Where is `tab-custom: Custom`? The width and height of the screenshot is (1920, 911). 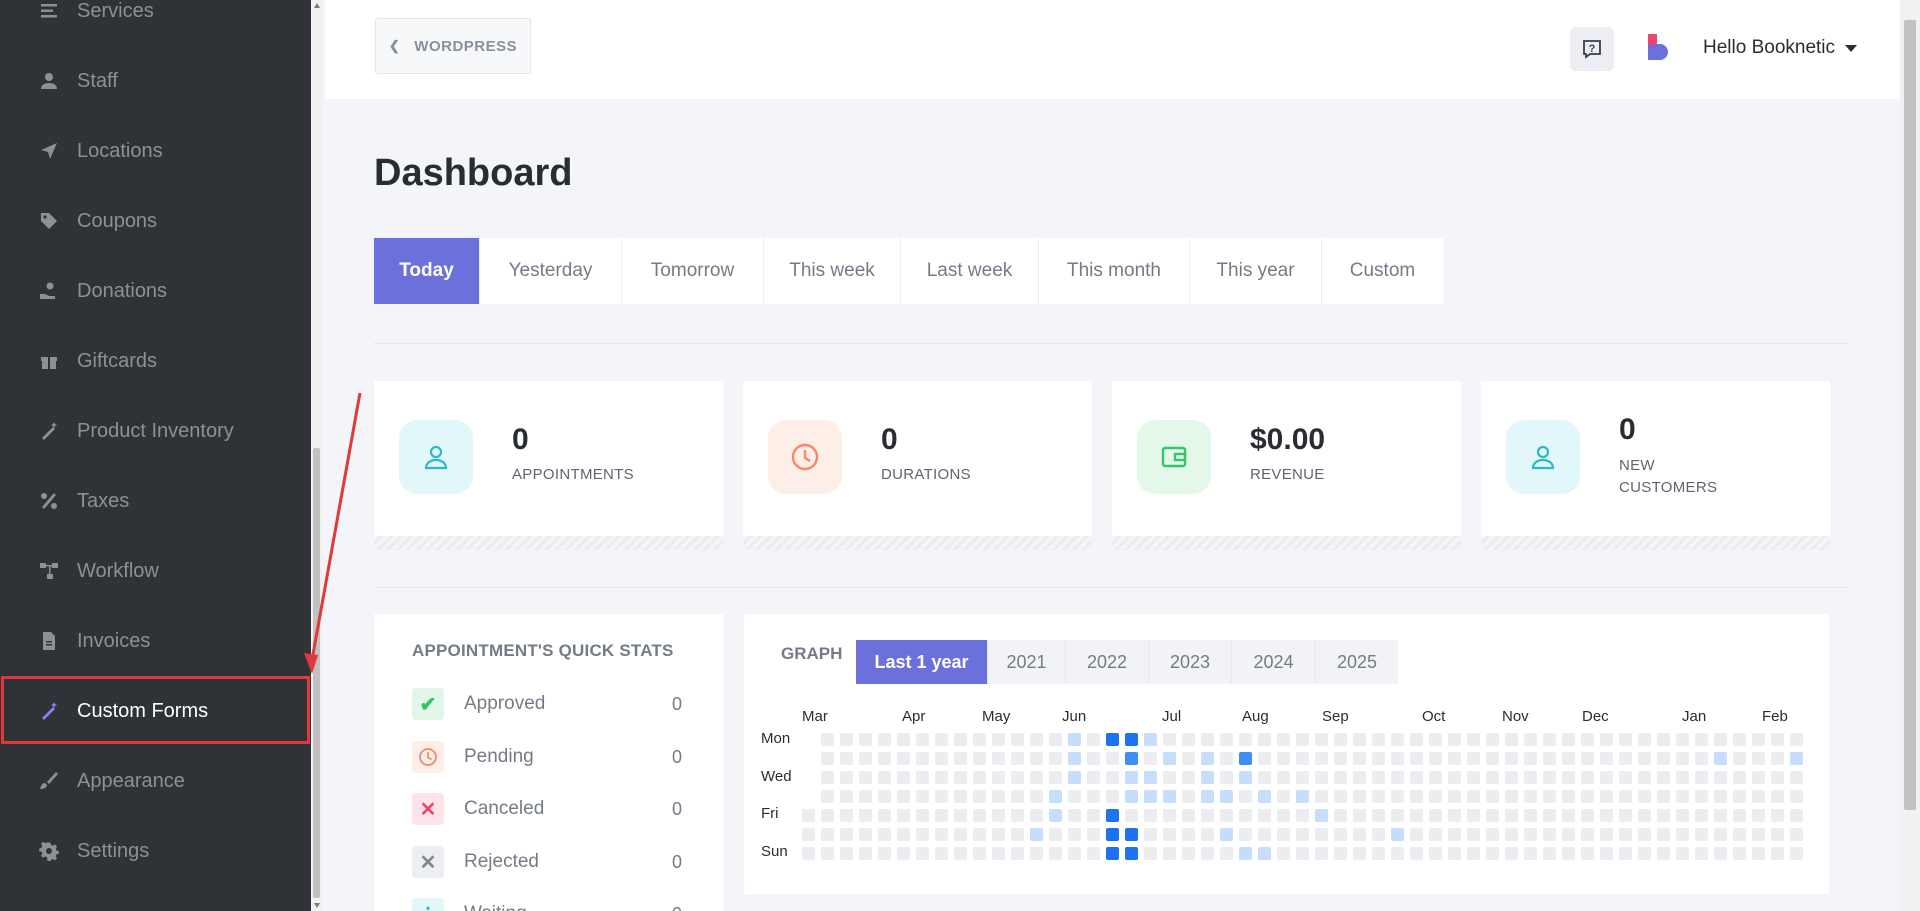 tab-custom: Custom is located at coordinates (1382, 270).